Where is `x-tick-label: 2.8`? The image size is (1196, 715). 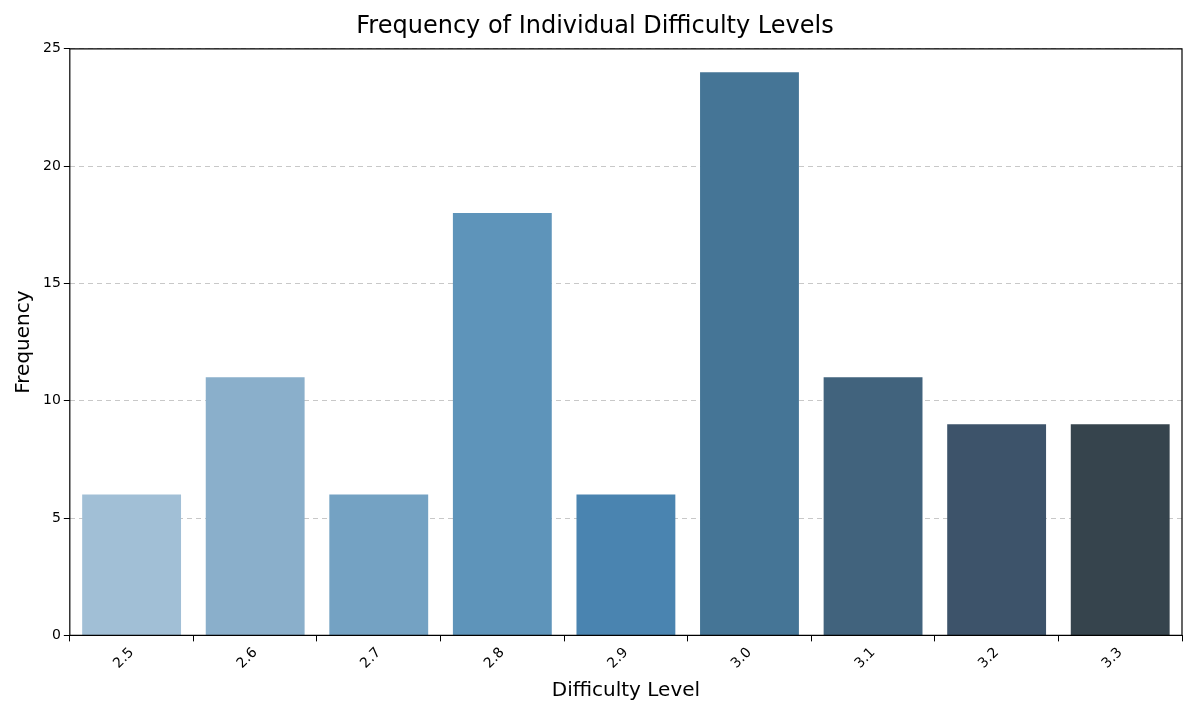 x-tick-label: 2.8 is located at coordinates (493, 657).